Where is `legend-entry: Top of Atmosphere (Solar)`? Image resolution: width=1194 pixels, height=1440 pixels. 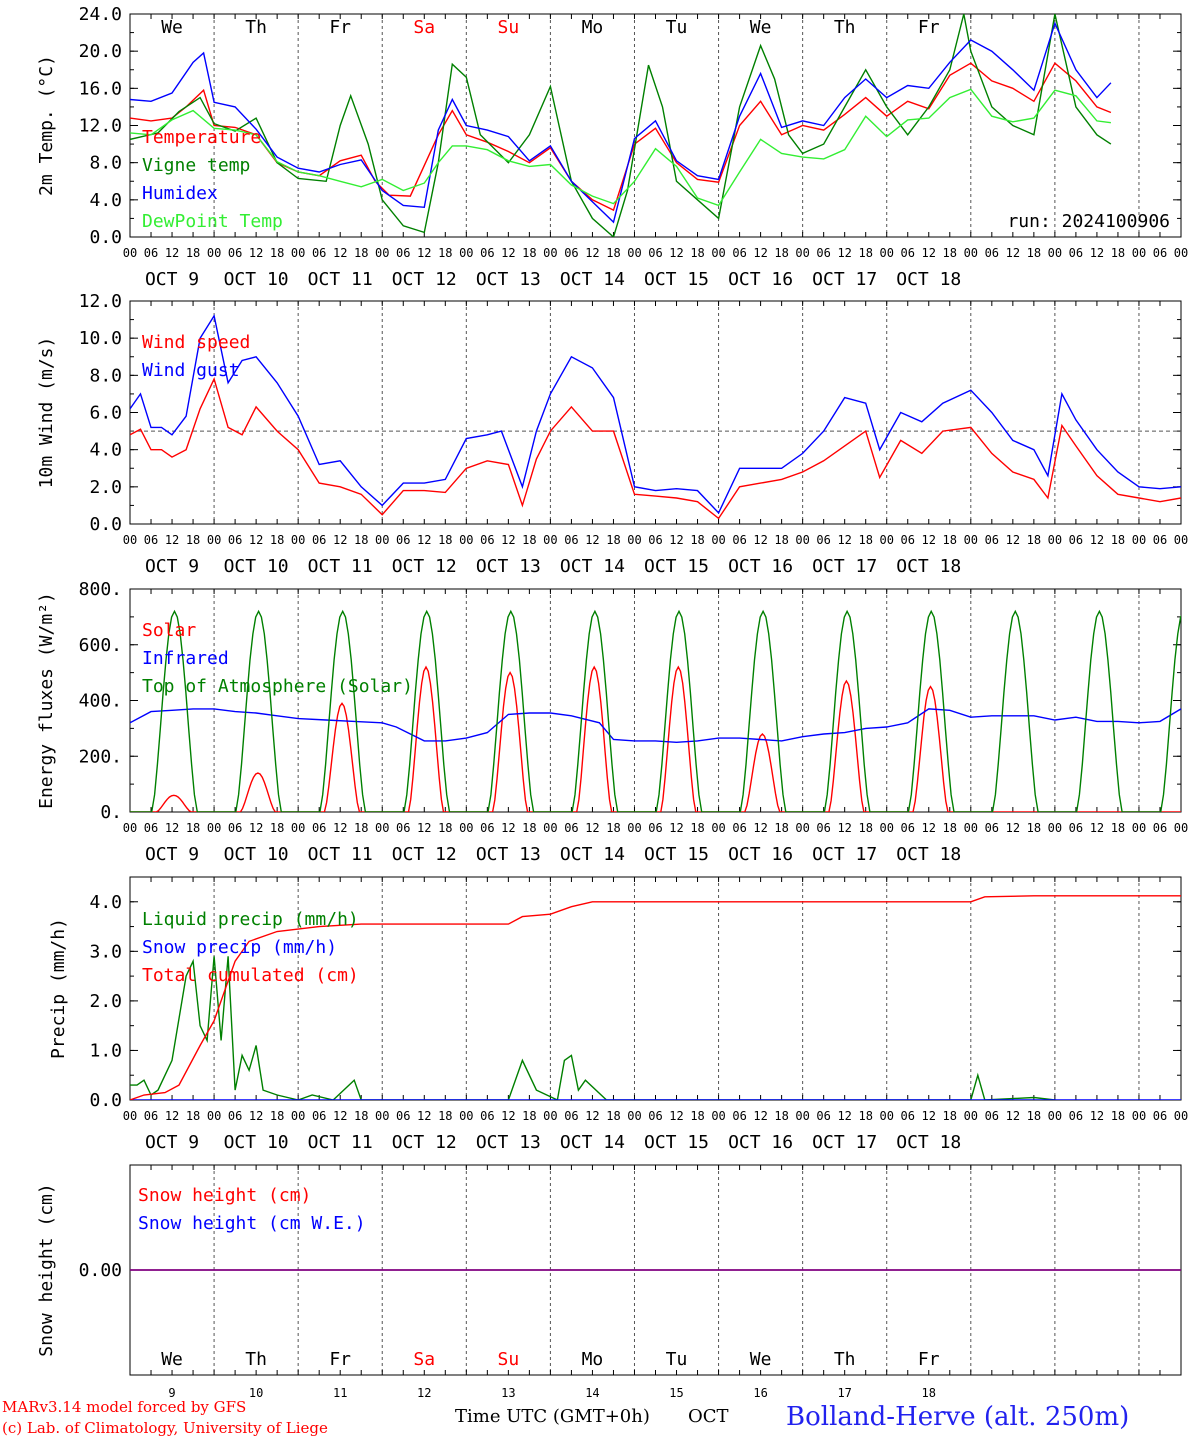 legend-entry: Top of Atmosphere (Solar) is located at coordinates (277, 686).